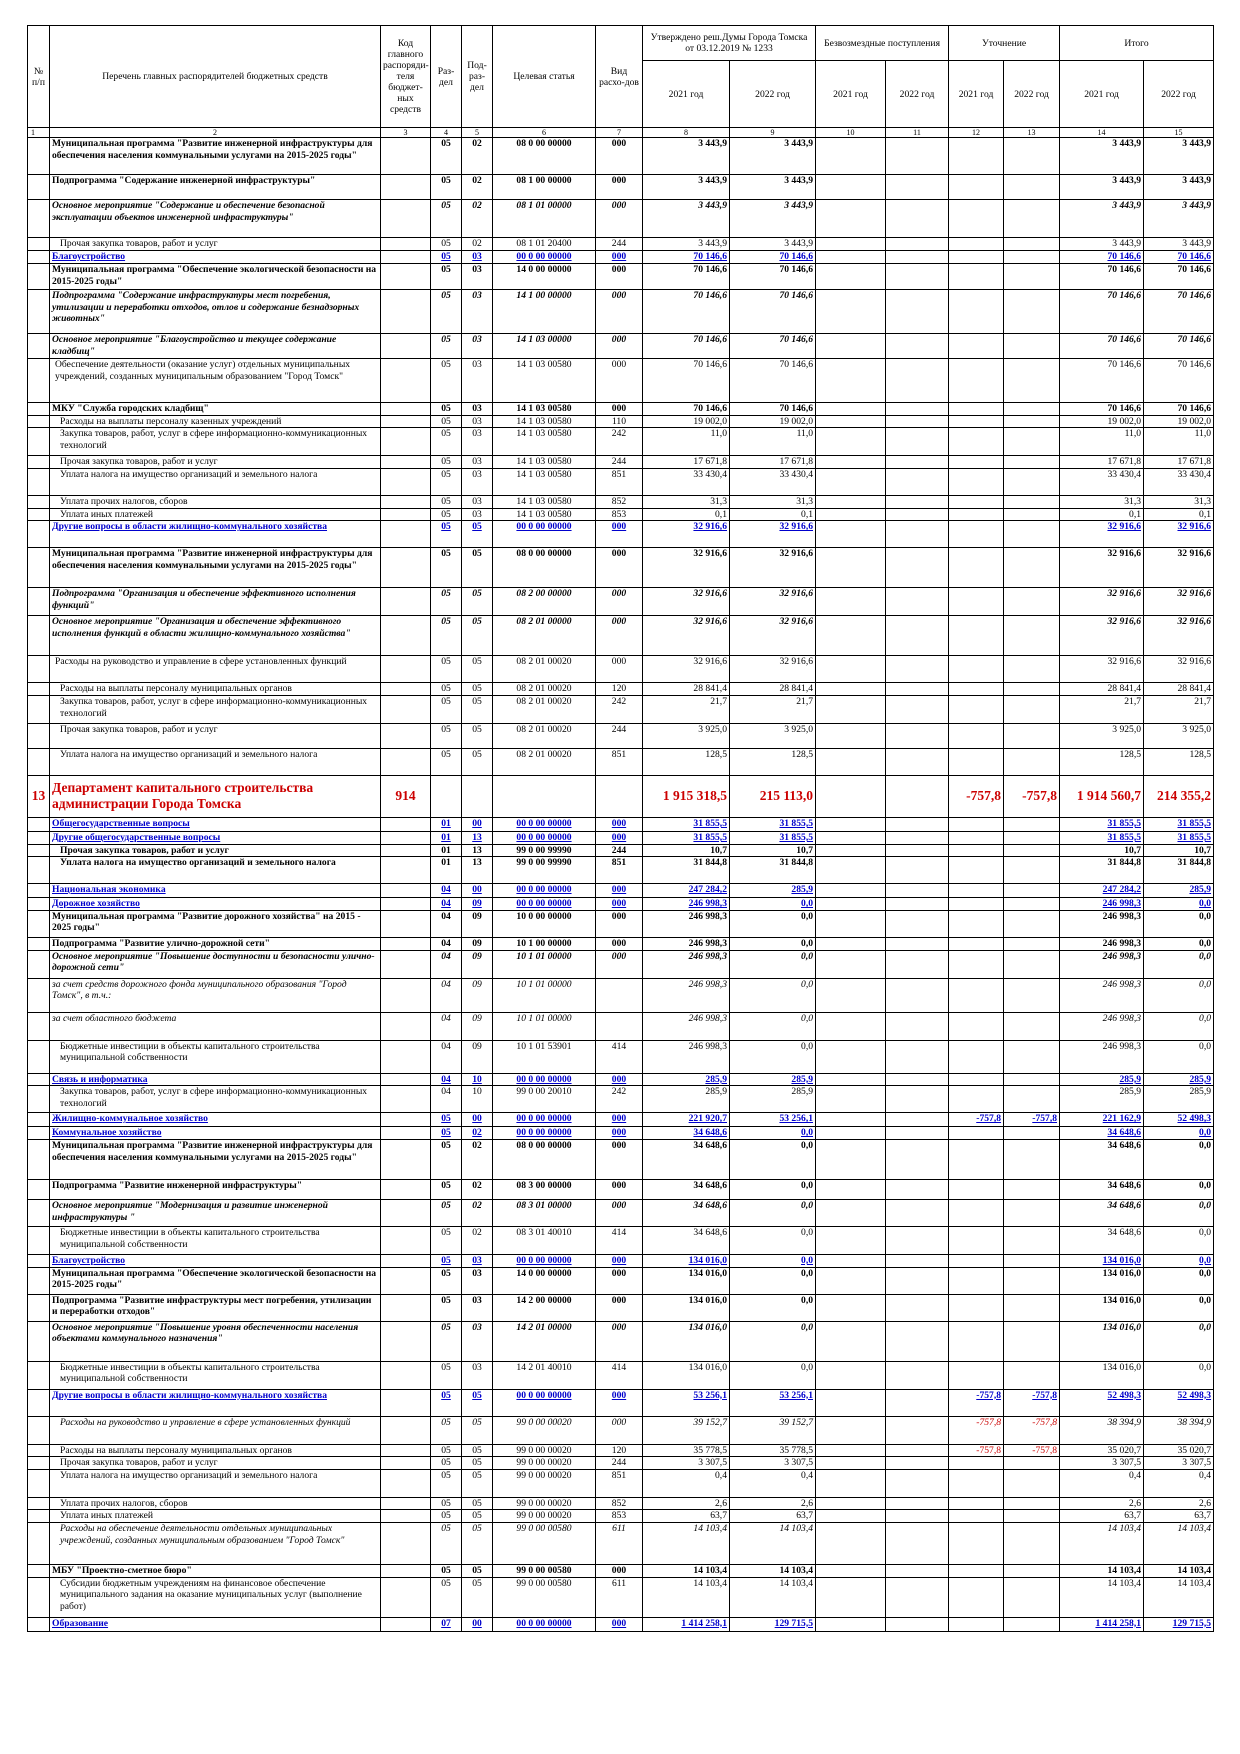  I want to click on row-total-2021: 3 925,0, so click(1102, 735).